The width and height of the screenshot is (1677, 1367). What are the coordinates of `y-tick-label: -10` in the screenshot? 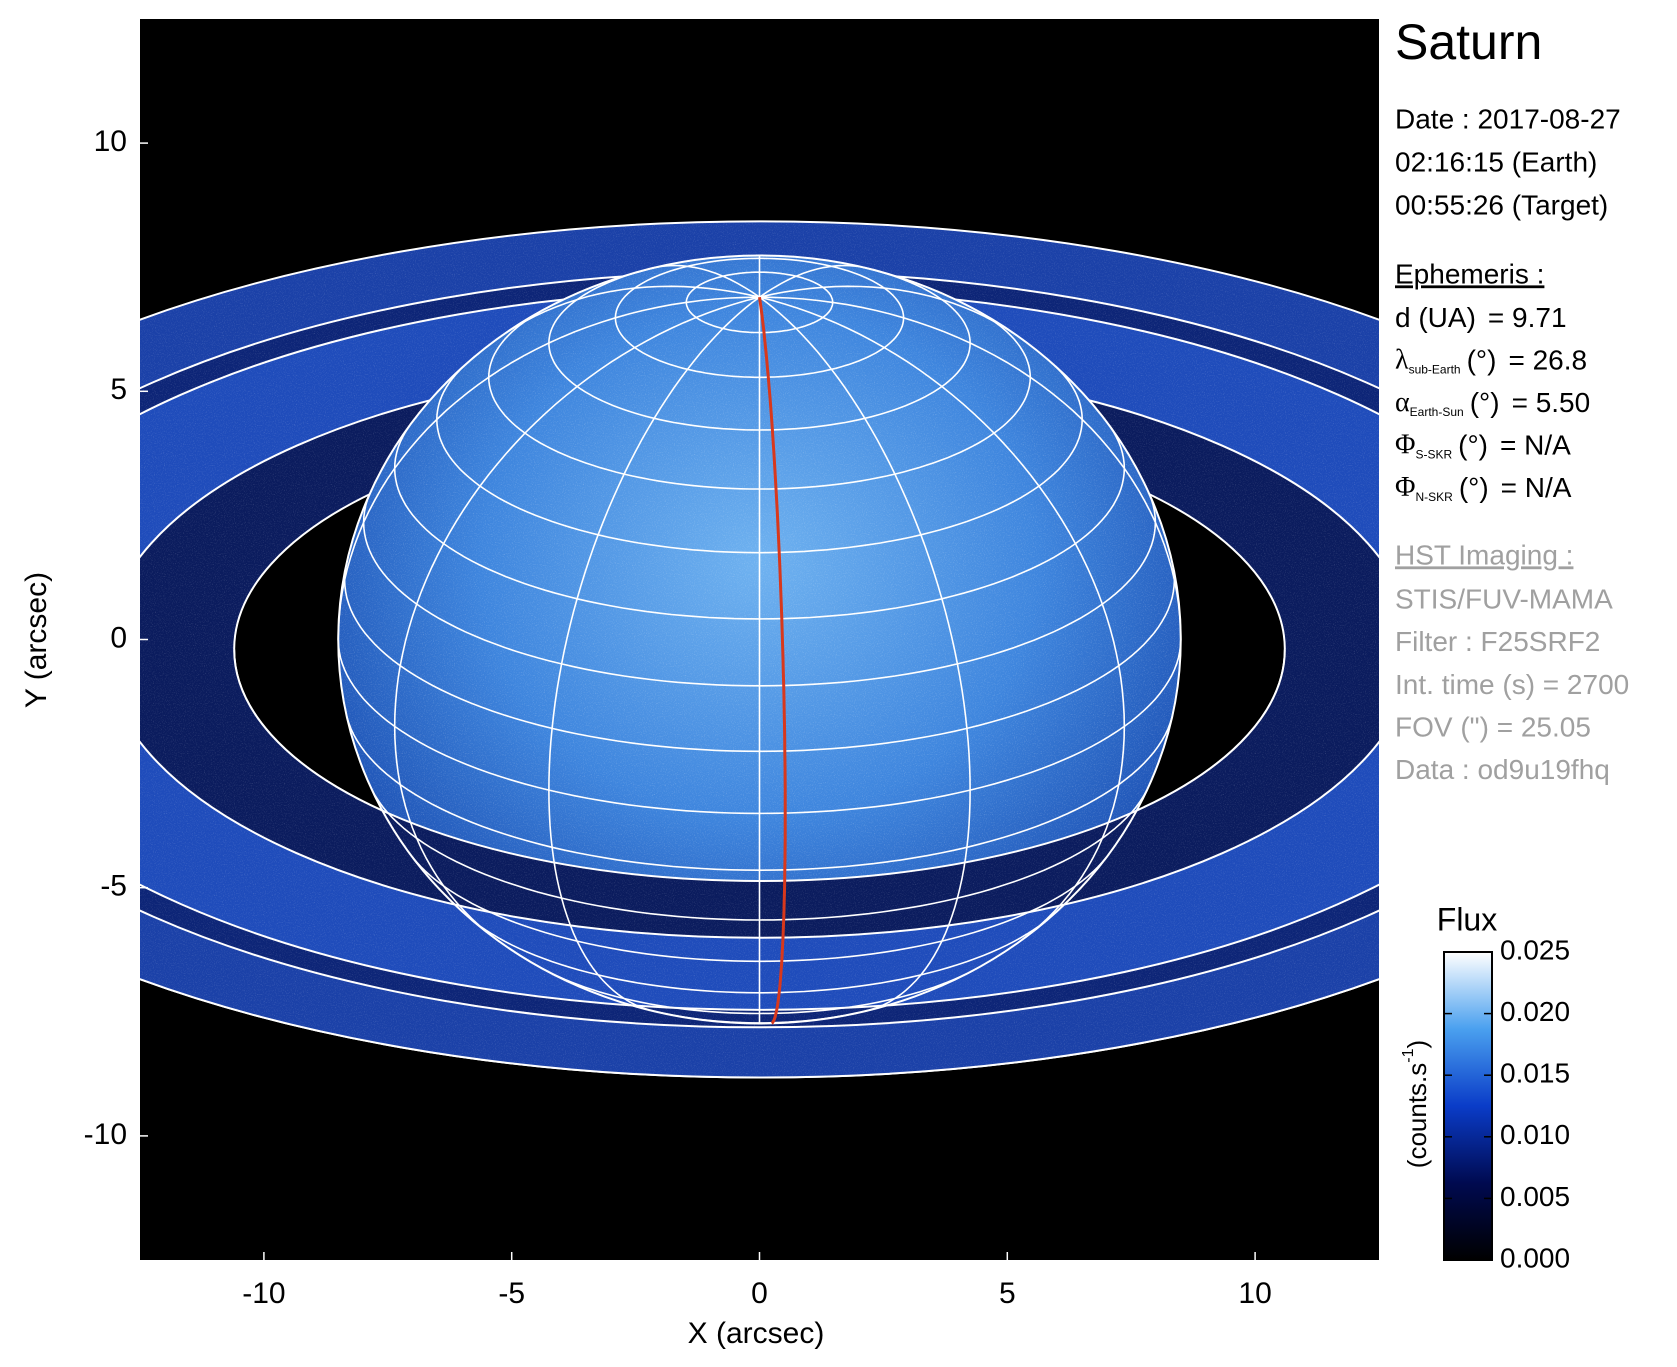 It's located at (105, 1134).